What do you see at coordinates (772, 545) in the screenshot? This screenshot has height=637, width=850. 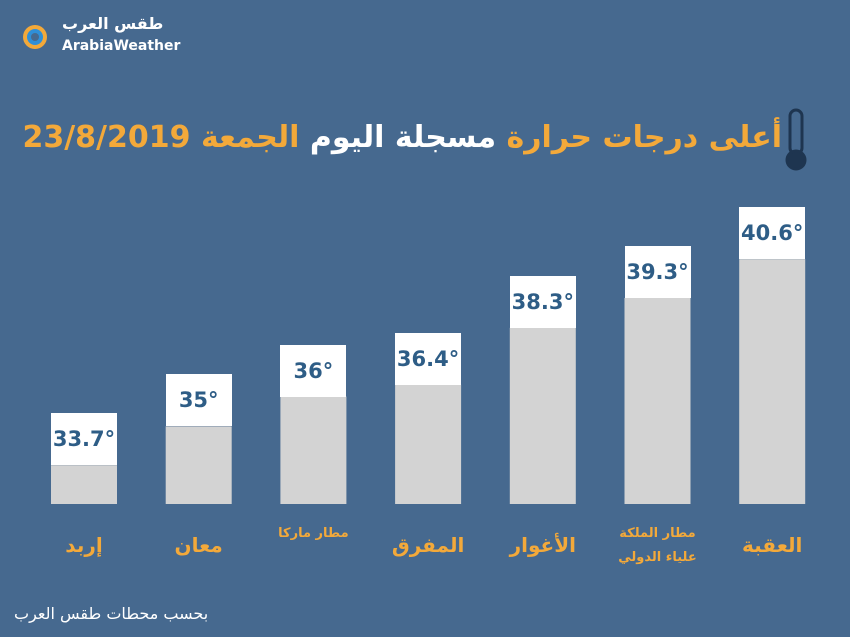 I see `x-tick-label: العقبة` at bounding box center [772, 545].